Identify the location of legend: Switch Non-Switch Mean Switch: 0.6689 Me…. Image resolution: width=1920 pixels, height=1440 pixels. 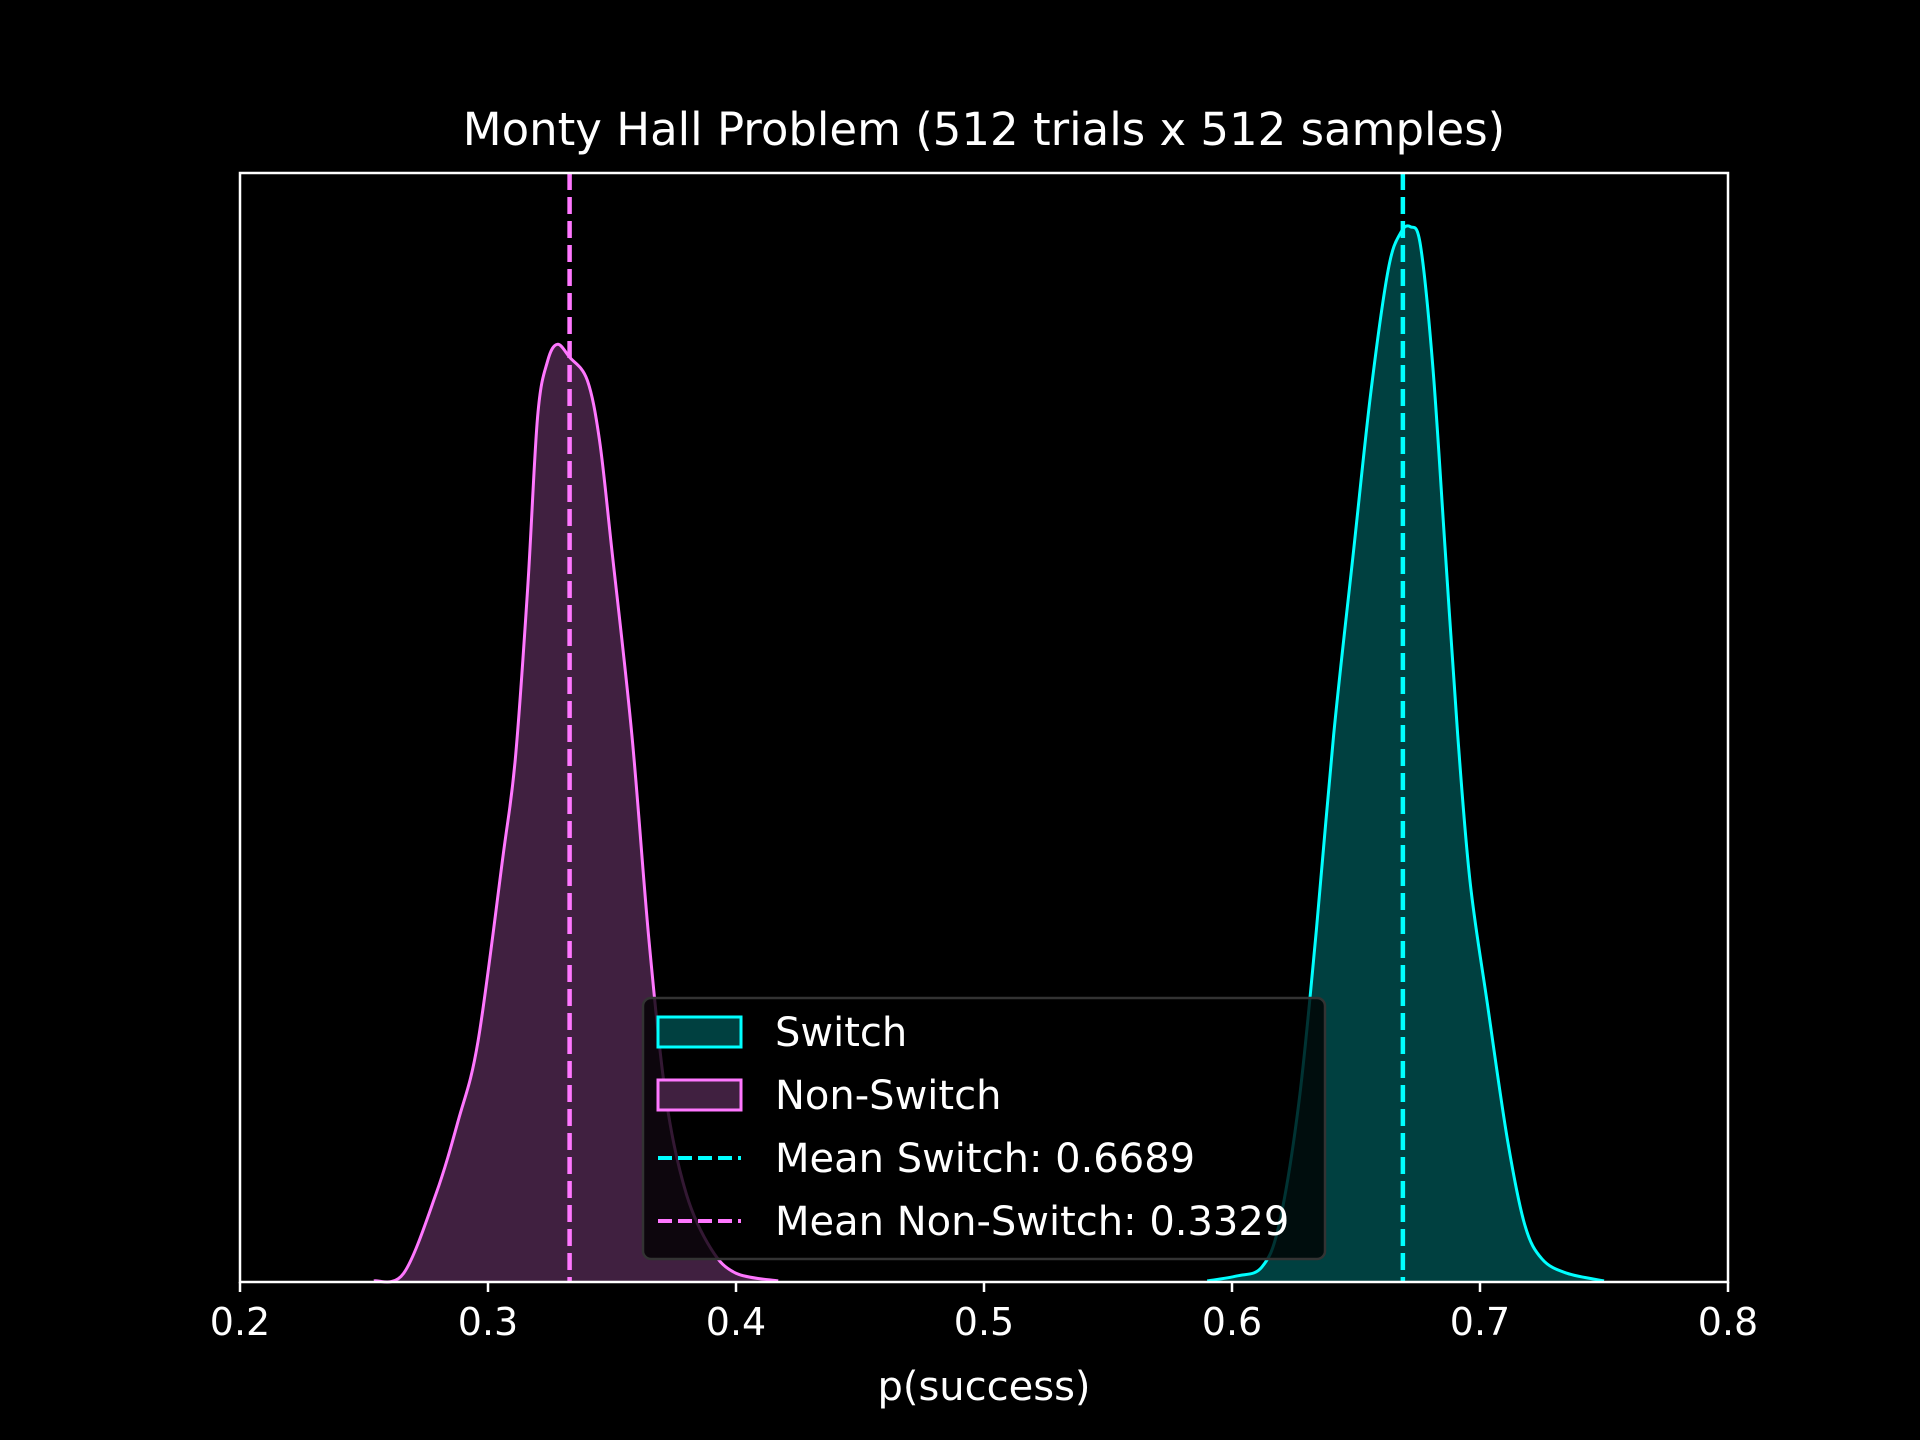
(984, 1128).